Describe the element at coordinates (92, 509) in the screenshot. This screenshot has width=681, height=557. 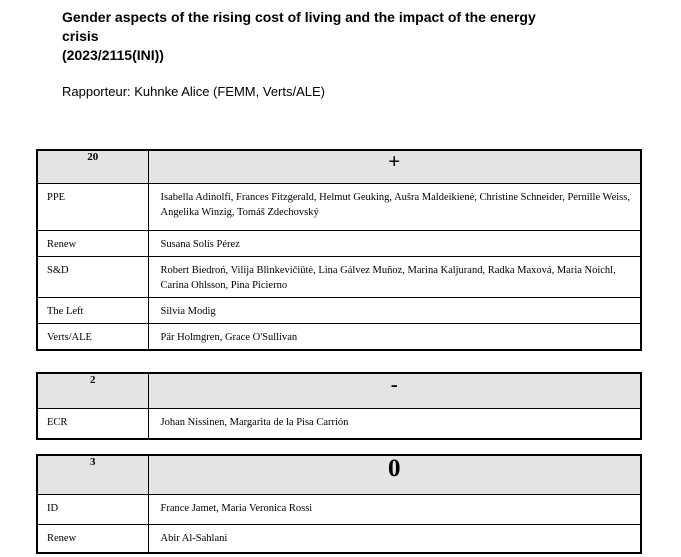
I see `group-label: ID` at that location.